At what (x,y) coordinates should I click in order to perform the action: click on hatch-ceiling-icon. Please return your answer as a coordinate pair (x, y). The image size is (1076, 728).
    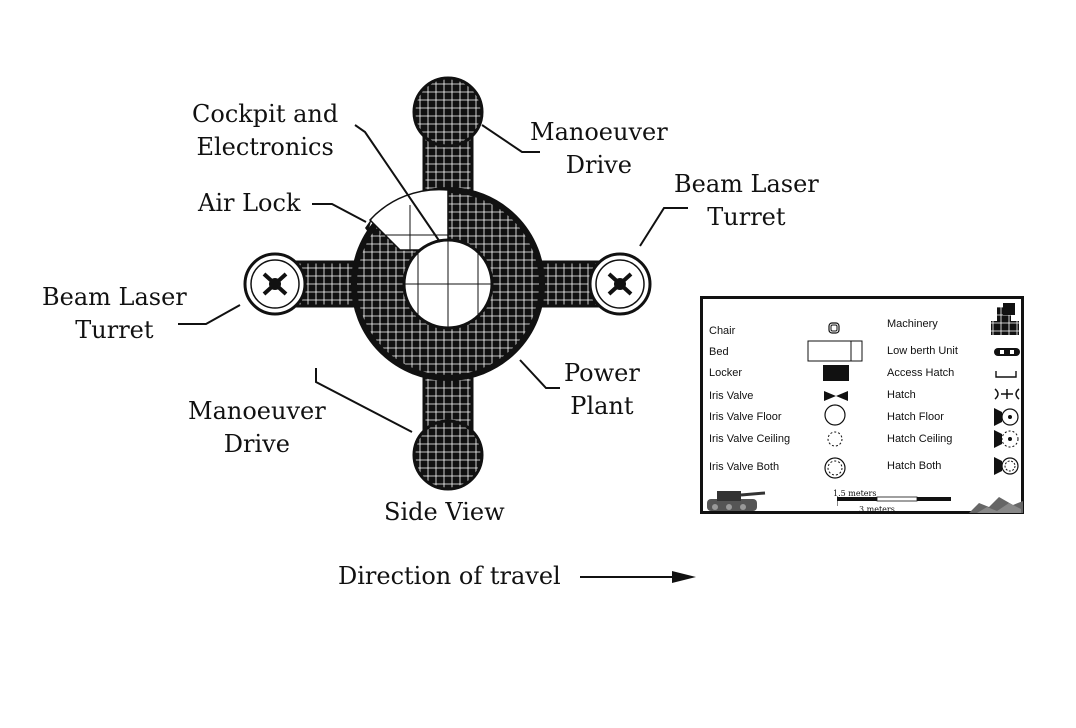
    Looking at the image, I should click on (1006, 439).